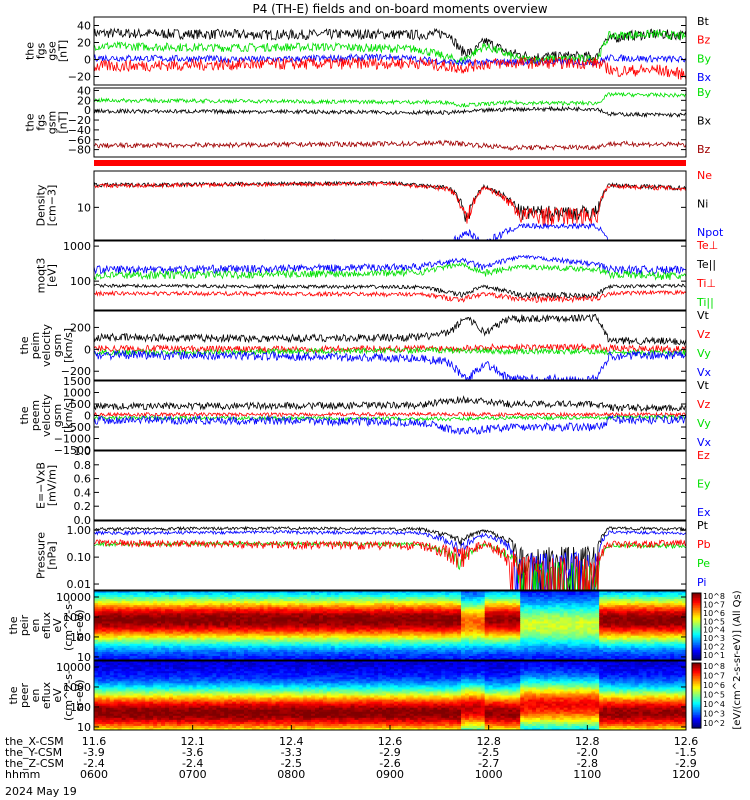  What do you see at coordinates (390, 625) in the screenshot?
I see `panel-plot` at bounding box center [390, 625].